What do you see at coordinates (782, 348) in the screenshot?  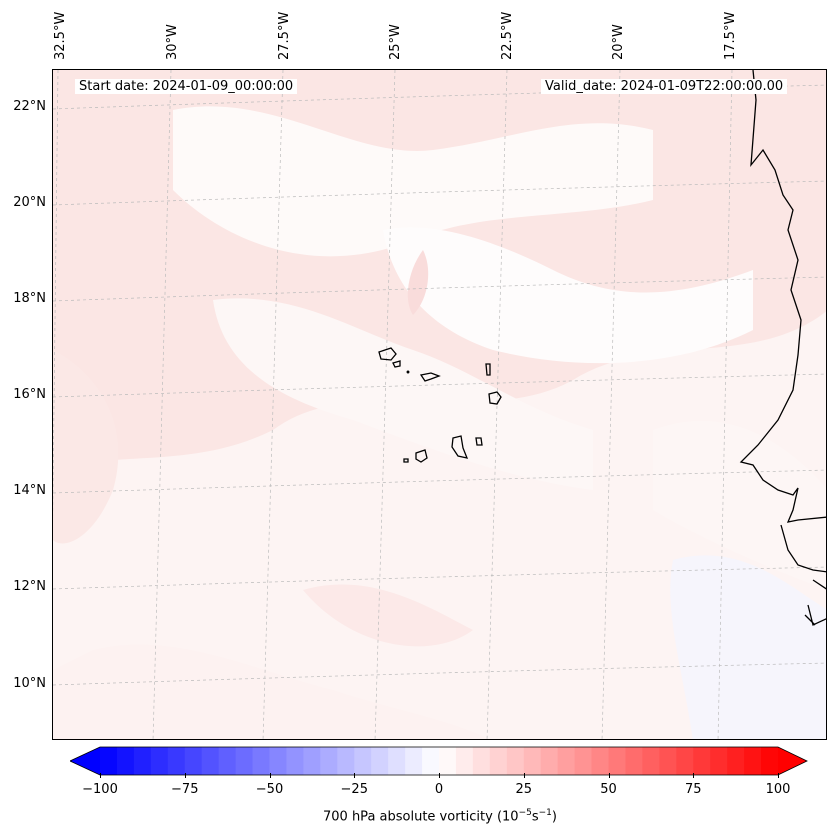 I see `africa-coastline` at bounding box center [782, 348].